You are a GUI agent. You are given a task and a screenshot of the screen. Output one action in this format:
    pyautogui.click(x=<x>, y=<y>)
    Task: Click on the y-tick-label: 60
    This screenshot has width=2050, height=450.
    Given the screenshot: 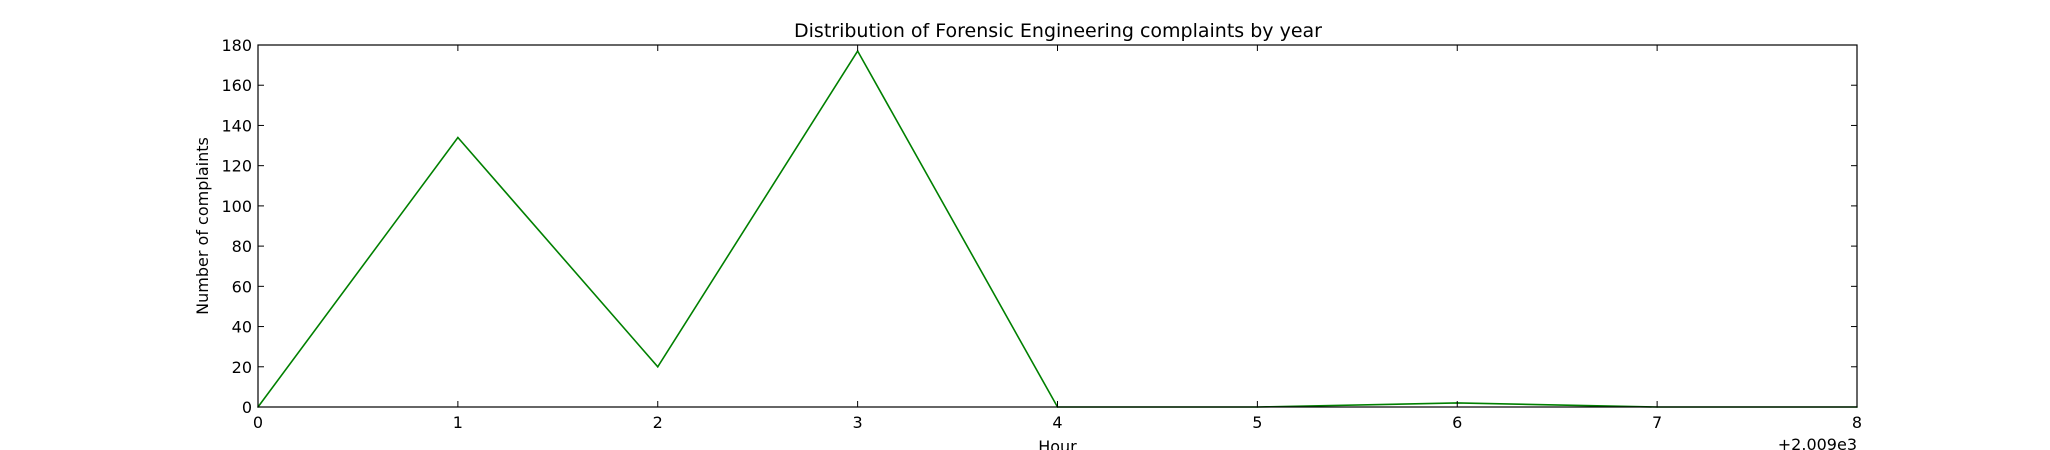 What is the action you would take?
    pyautogui.click(x=242, y=286)
    